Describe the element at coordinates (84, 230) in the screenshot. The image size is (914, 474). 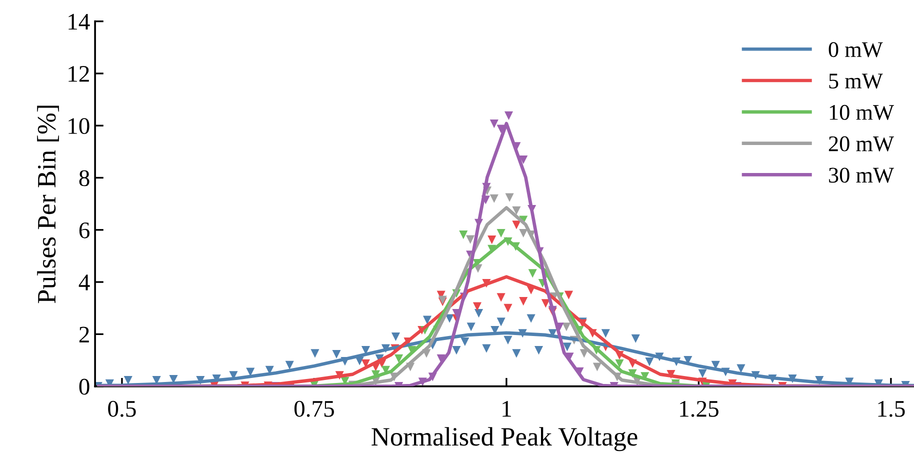
I see `y-tick-label: 6` at that location.